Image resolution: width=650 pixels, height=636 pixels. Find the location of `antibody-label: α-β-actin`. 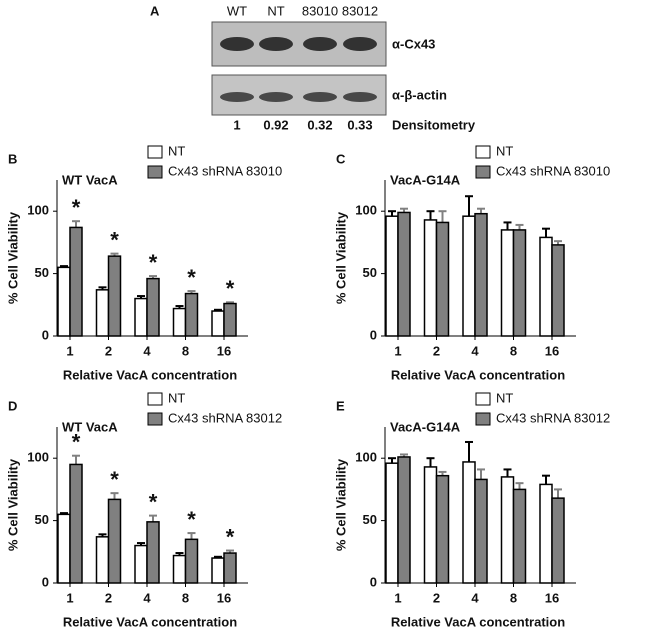

antibody-label: α-β-actin is located at coordinates (419, 94).